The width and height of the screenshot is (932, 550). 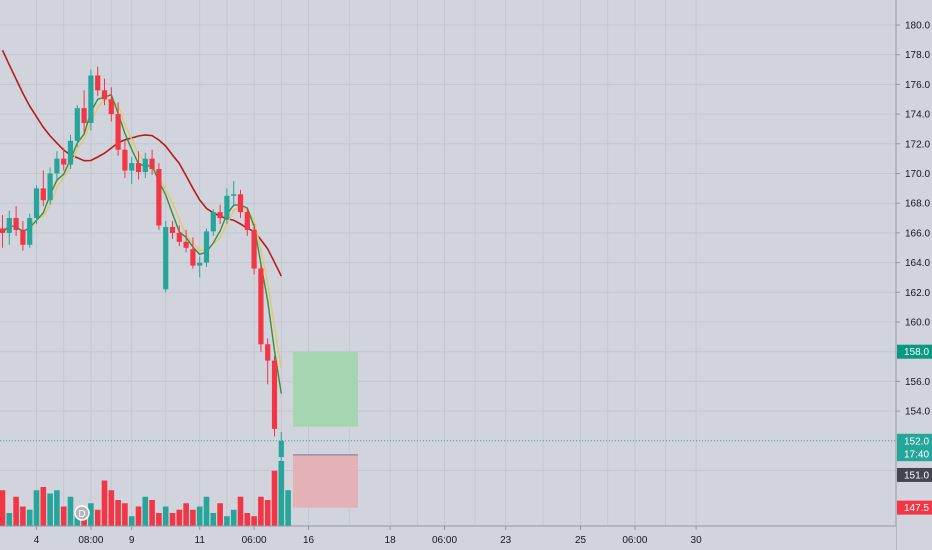 I want to click on time-tick-label: 16, so click(x=309, y=540).